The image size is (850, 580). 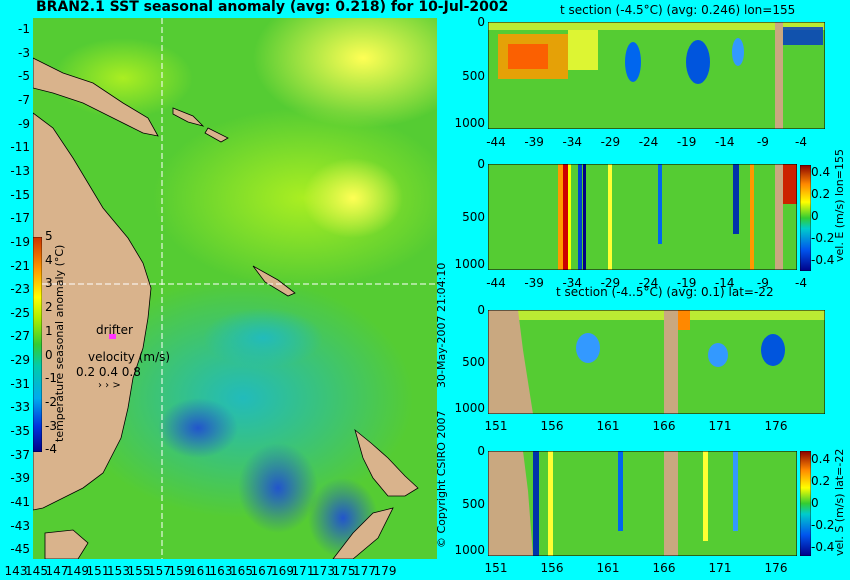 What do you see at coordinates (20, 502) in the screenshot?
I see `map-lat-tick: -41` at bounding box center [20, 502].